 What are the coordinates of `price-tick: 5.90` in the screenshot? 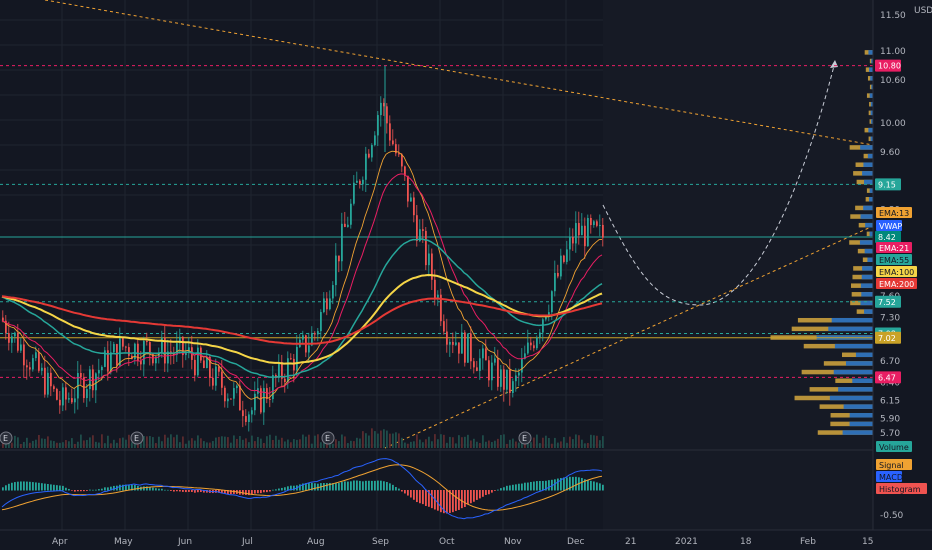 It's located at (890, 419).